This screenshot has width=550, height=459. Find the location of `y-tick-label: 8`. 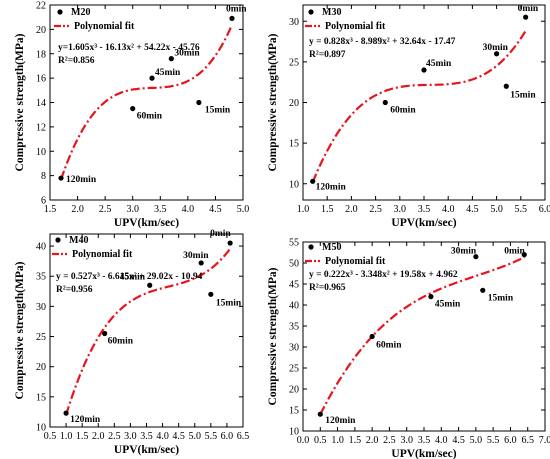

y-tick-label: 8 is located at coordinates (43, 176).